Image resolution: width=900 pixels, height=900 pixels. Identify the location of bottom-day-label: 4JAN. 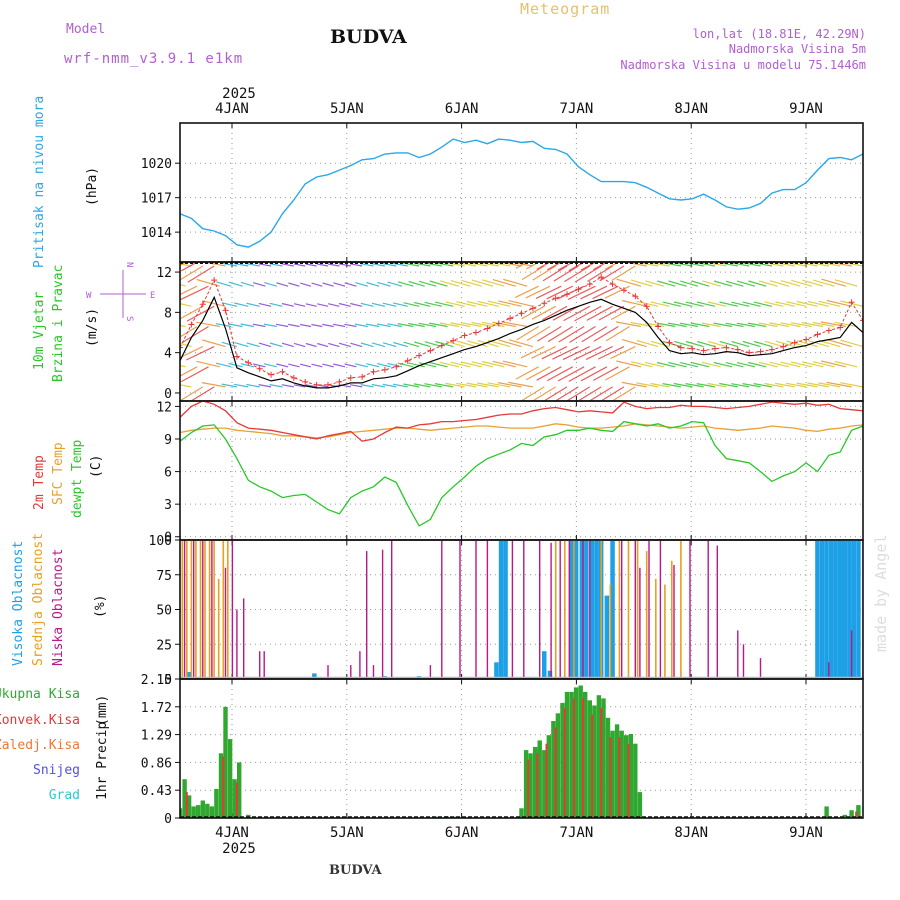
(232, 833).